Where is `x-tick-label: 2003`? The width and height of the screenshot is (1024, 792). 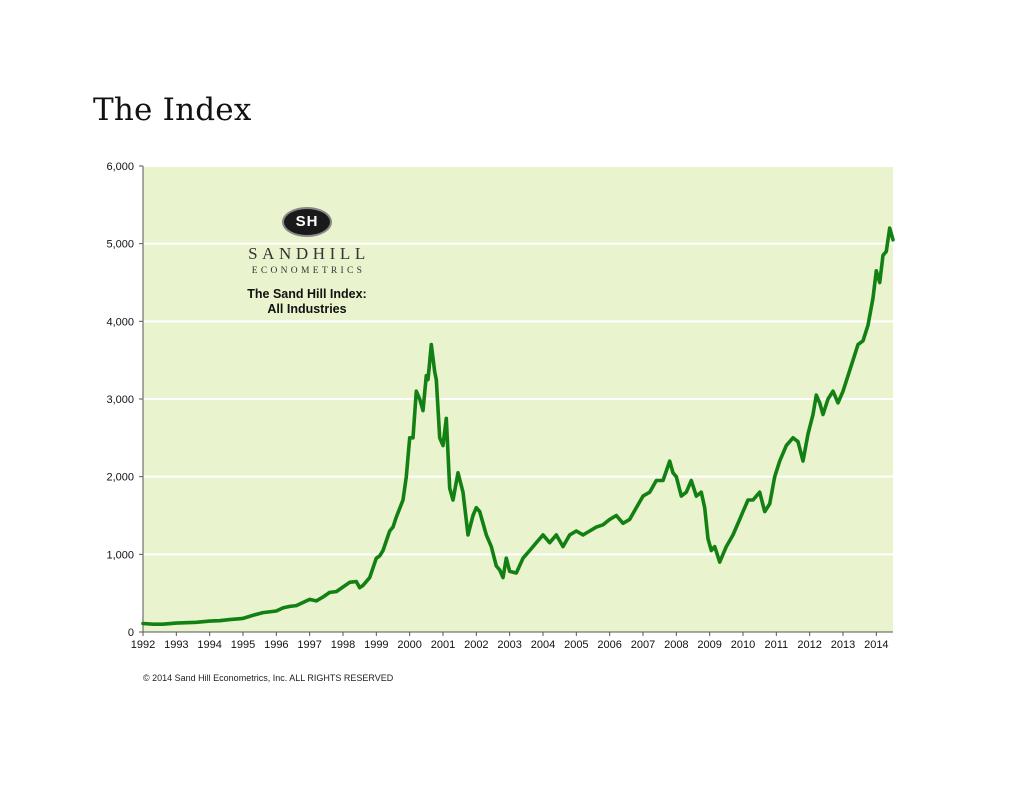
x-tick-label: 2003 is located at coordinates (509, 645).